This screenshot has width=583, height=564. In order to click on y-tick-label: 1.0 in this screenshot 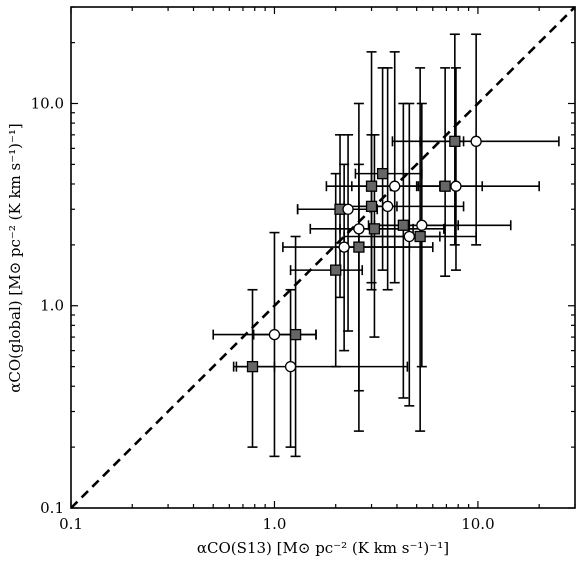, I will do `click(52, 306)`.